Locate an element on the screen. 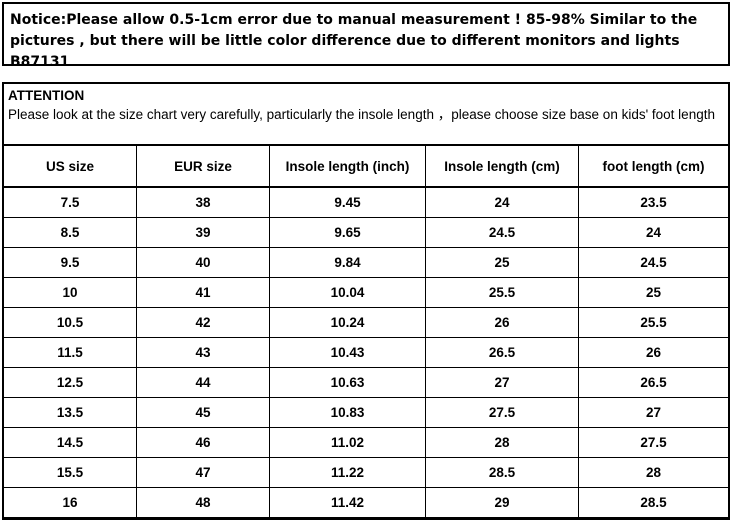 The image size is (732, 521). table-cell: 11.5 is located at coordinates (70, 352).